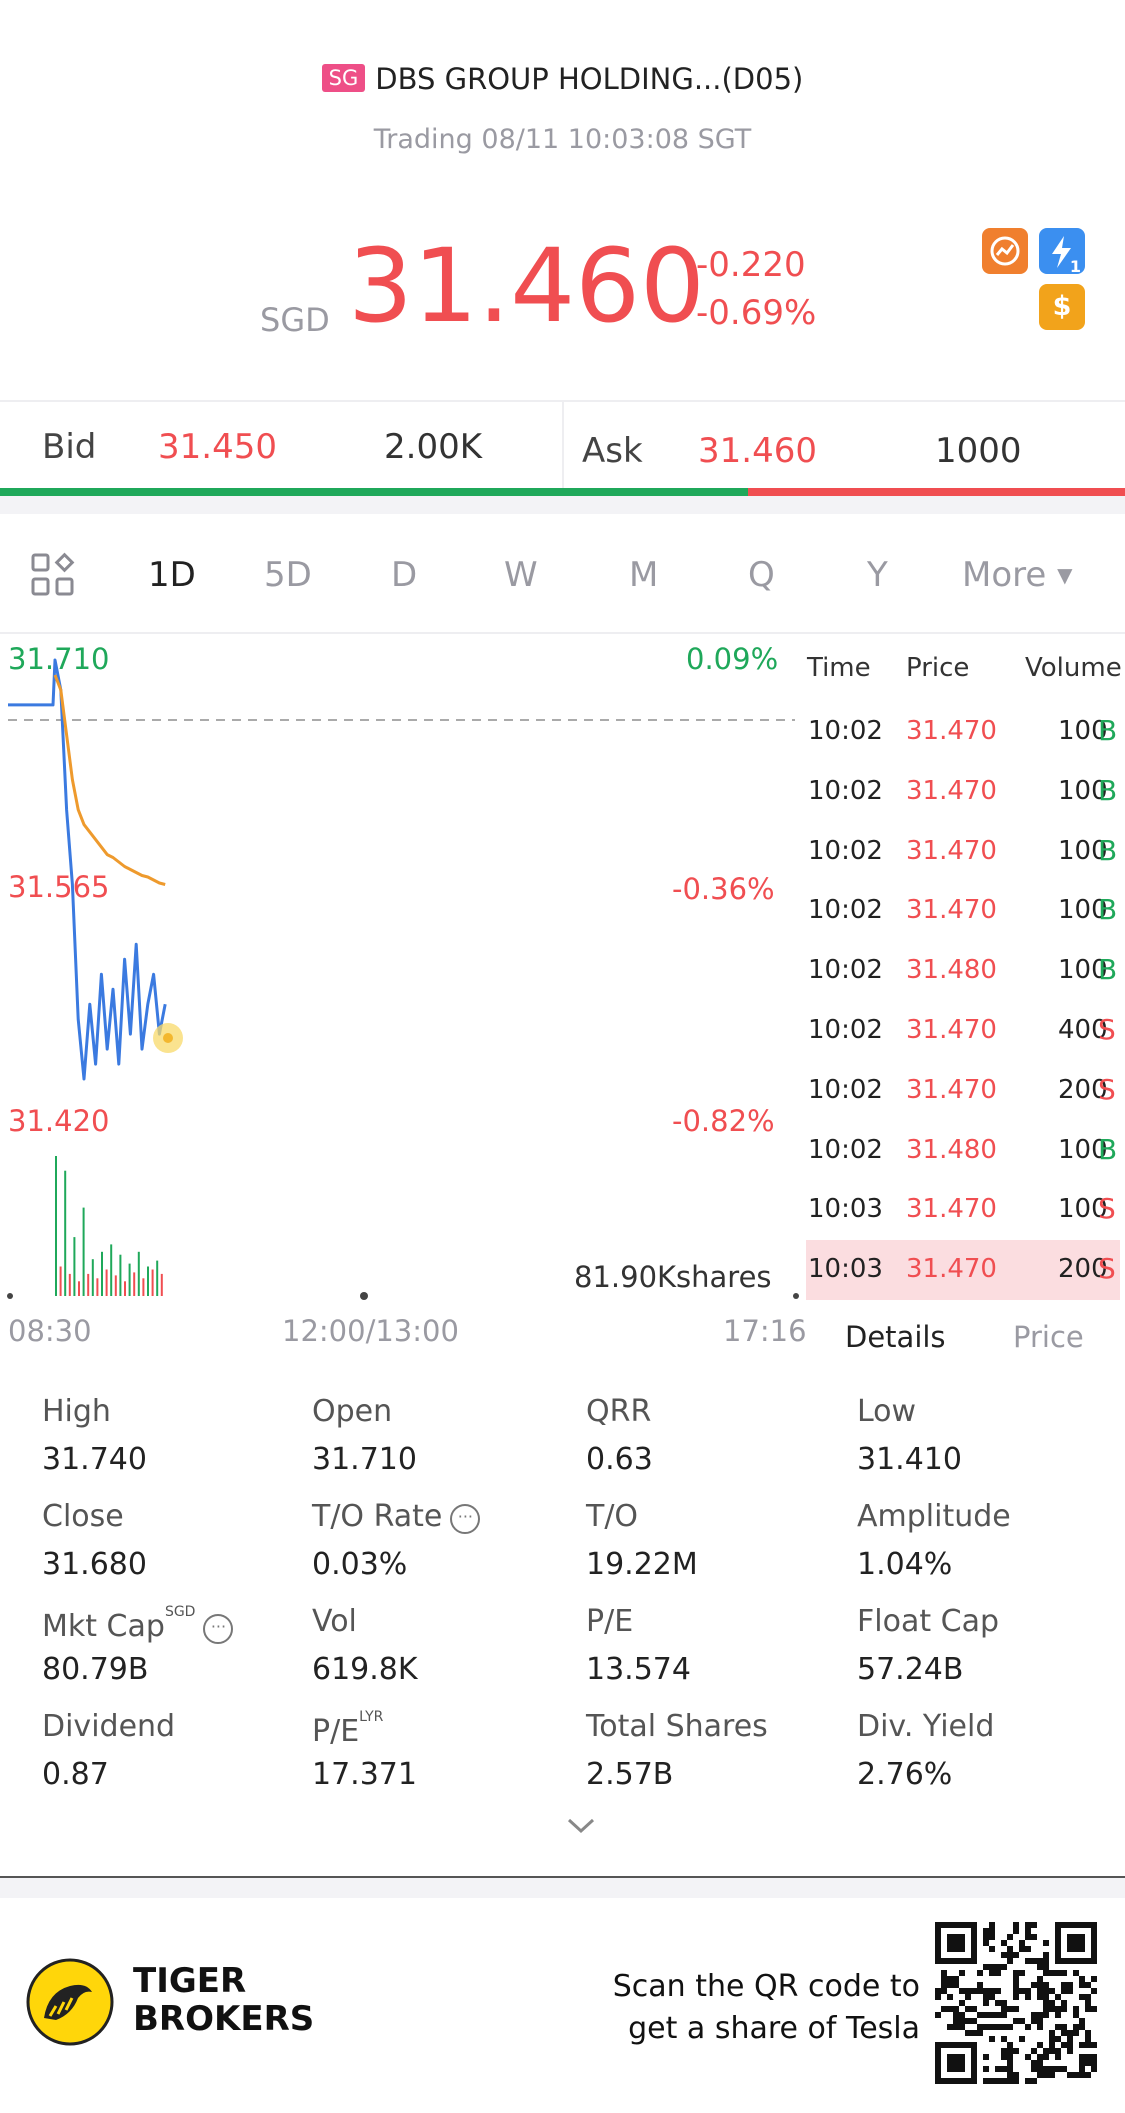  Describe the element at coordinates (1083, 1269) in the screenshot. I see `trade-volume: 200` at that location.